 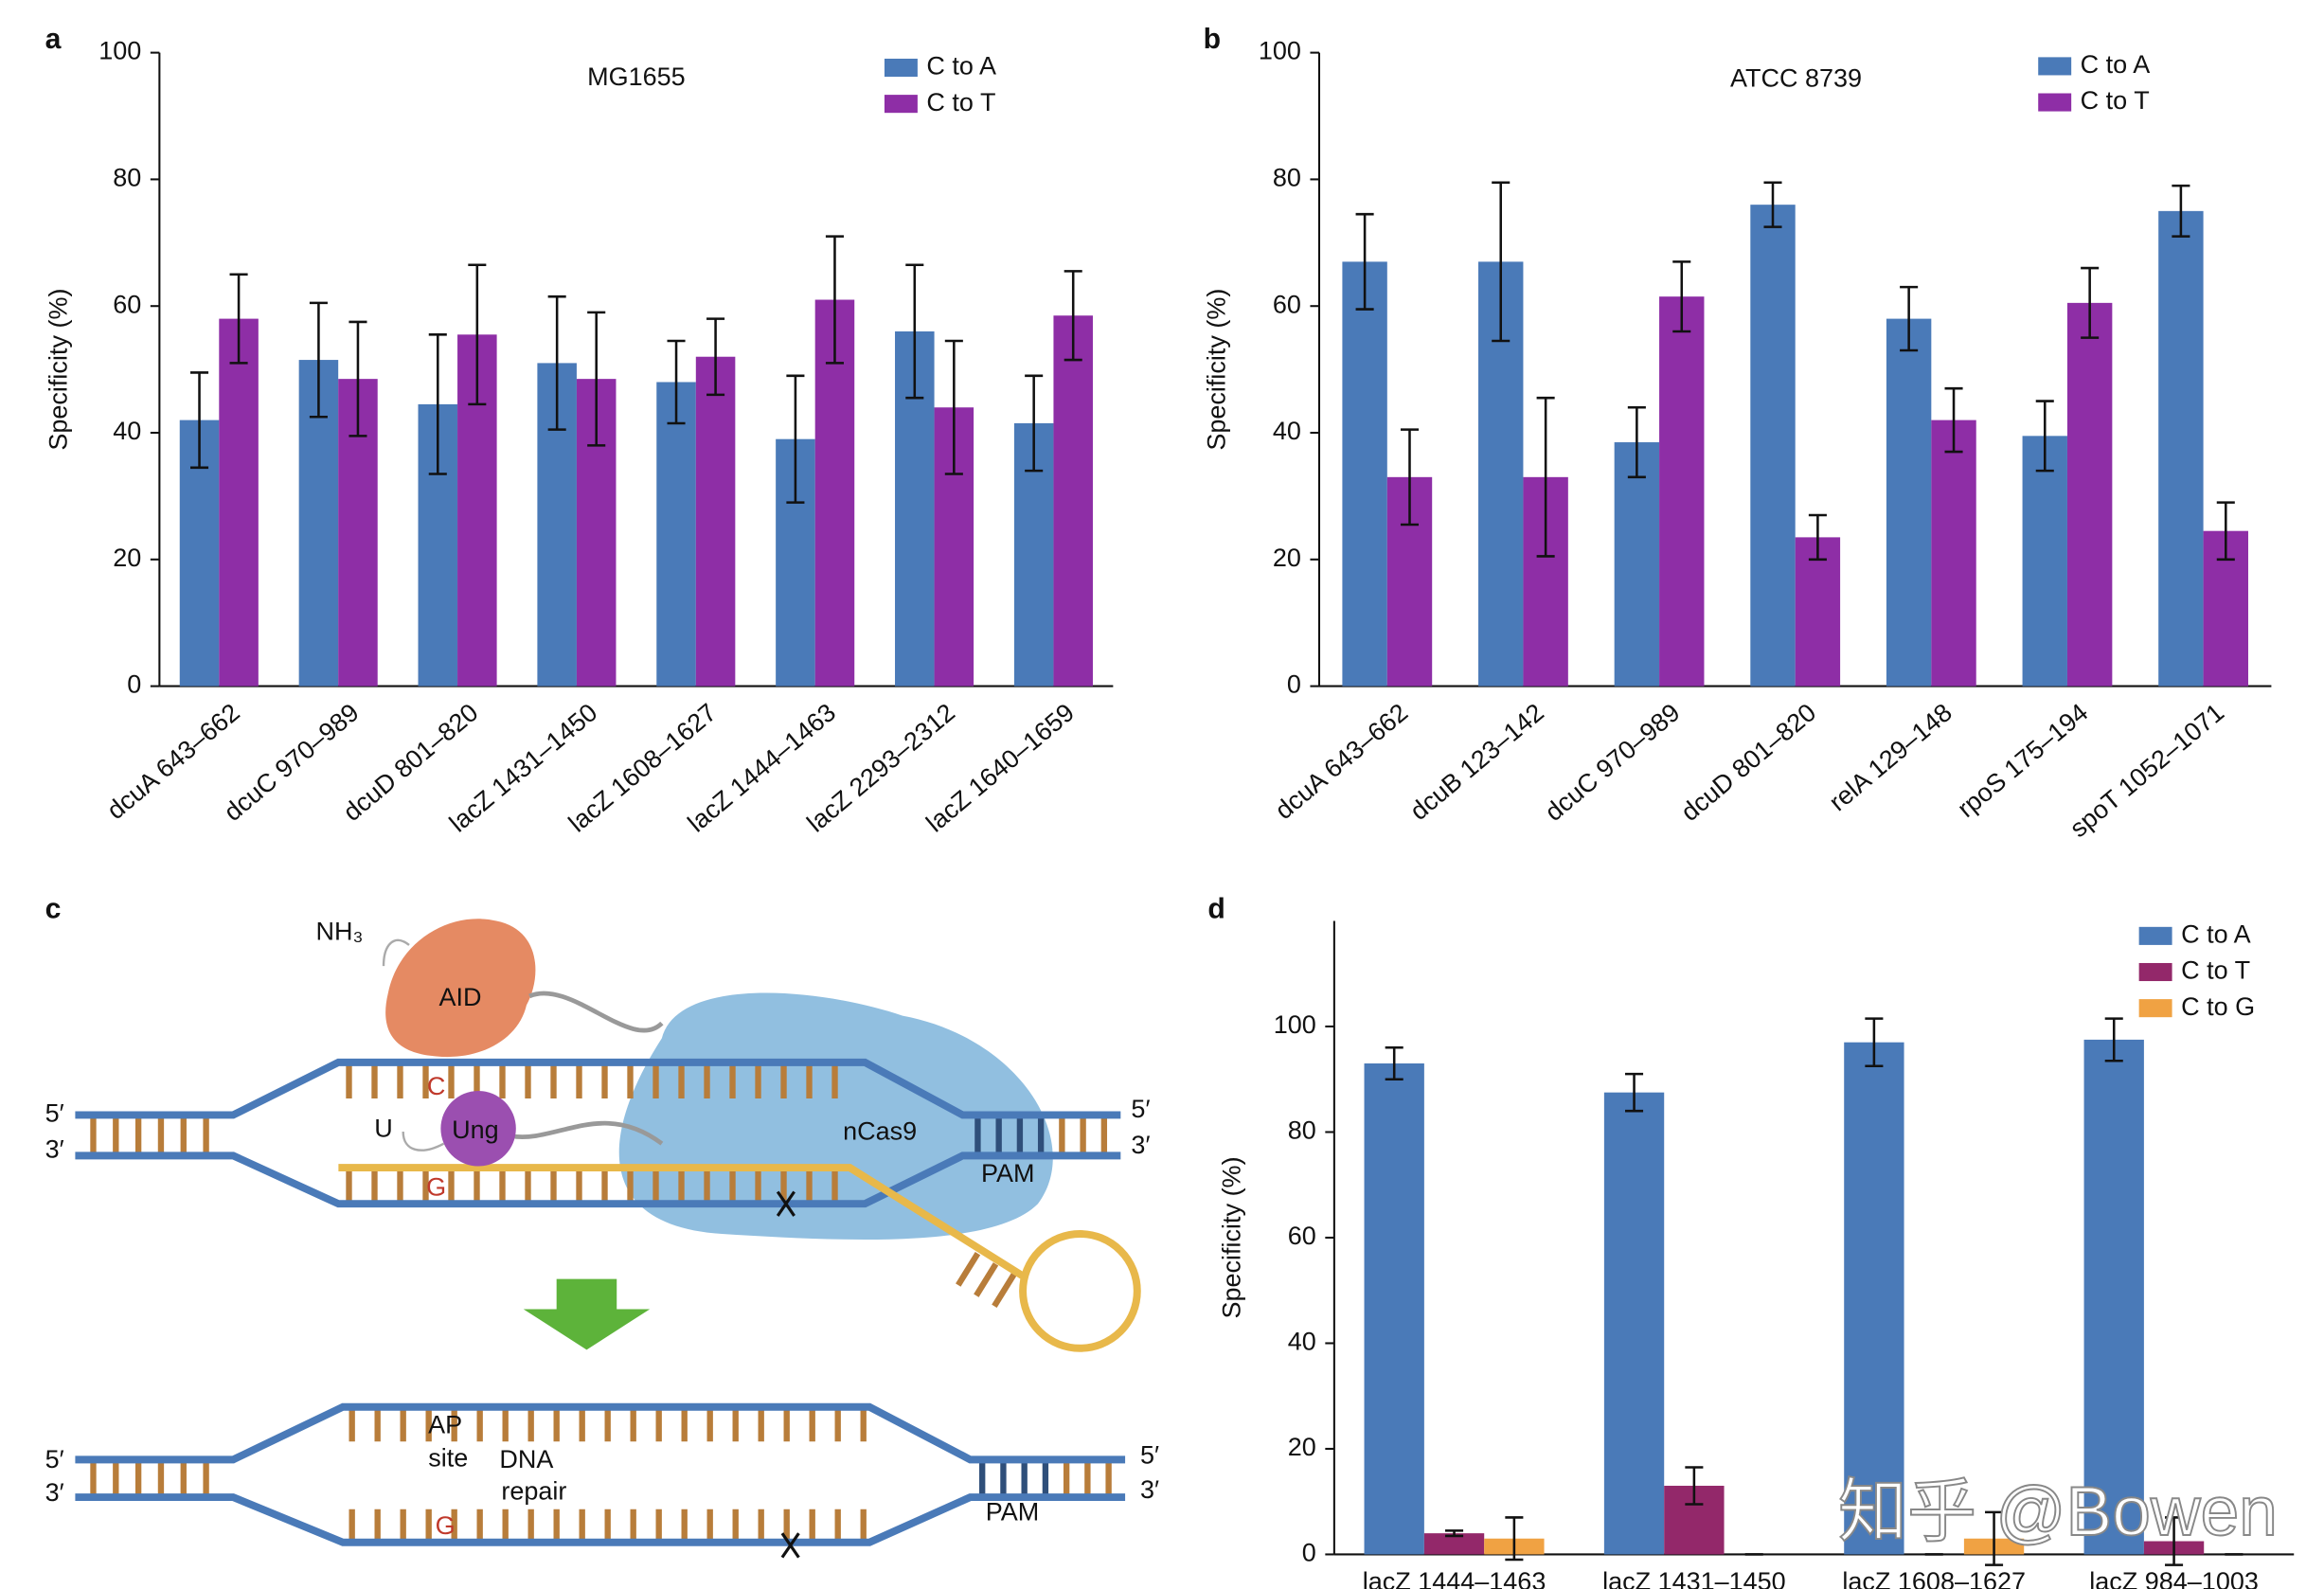 I want to click on ncas9-shape, so click(x=836, y=1116).